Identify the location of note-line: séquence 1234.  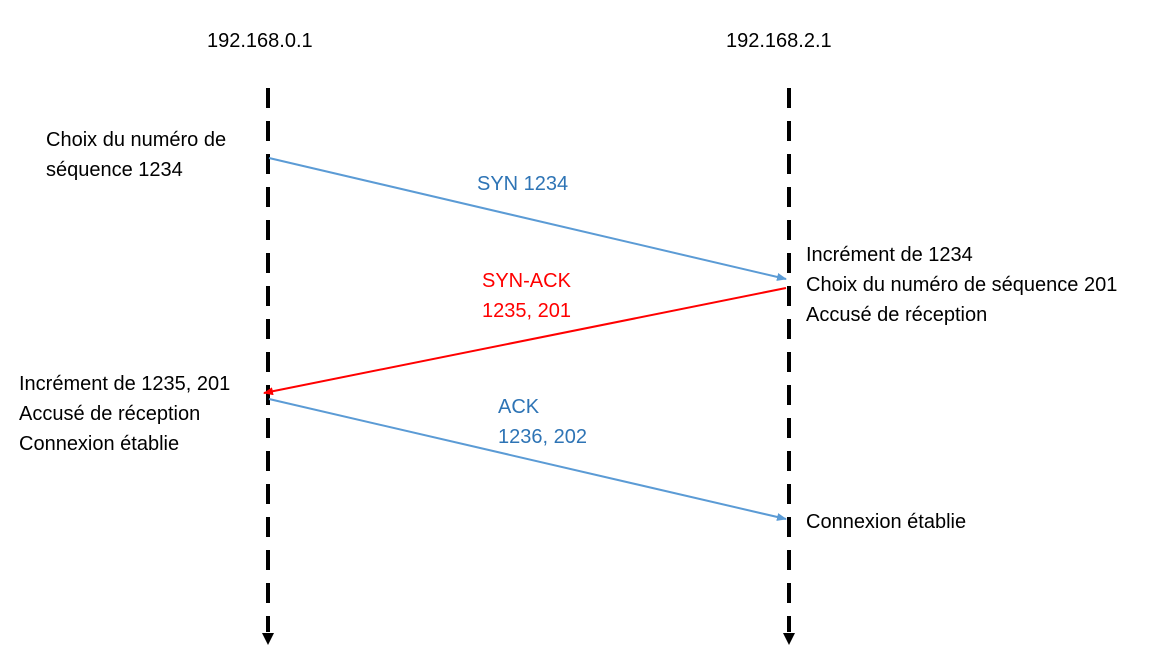
(114, 170).